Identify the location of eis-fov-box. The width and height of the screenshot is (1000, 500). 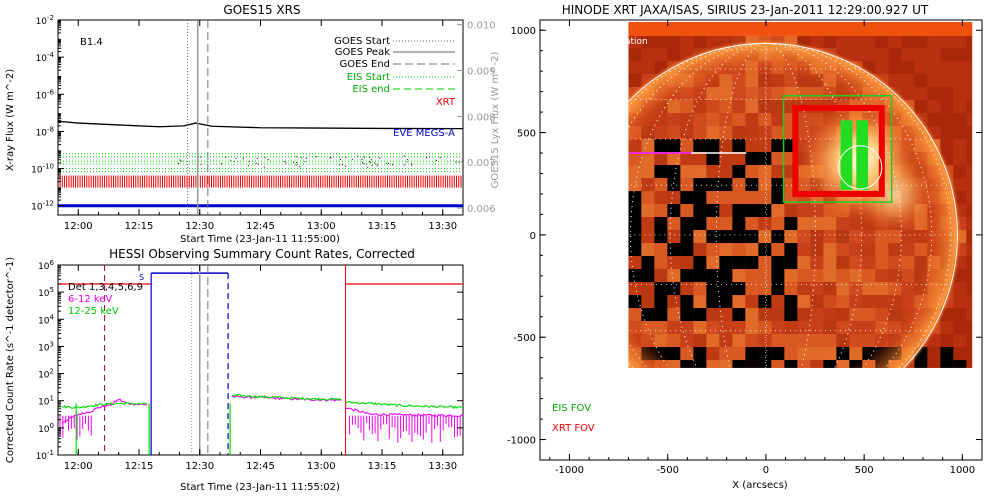
(837, 148).